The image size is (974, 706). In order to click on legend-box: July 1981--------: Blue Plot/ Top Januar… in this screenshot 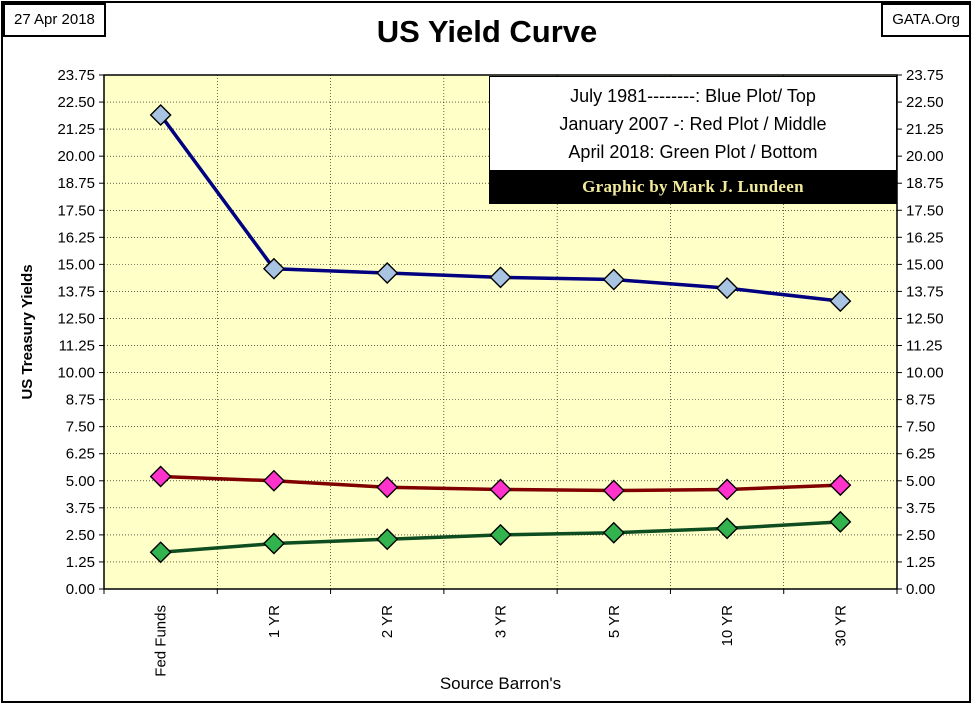, I will do `click(693, 140)`.